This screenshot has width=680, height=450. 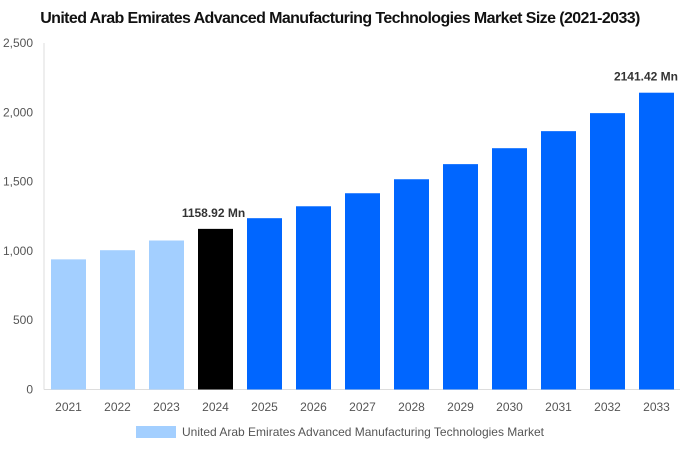 I want to click on x-tick-label: 2027, so click(x=362, y=407).